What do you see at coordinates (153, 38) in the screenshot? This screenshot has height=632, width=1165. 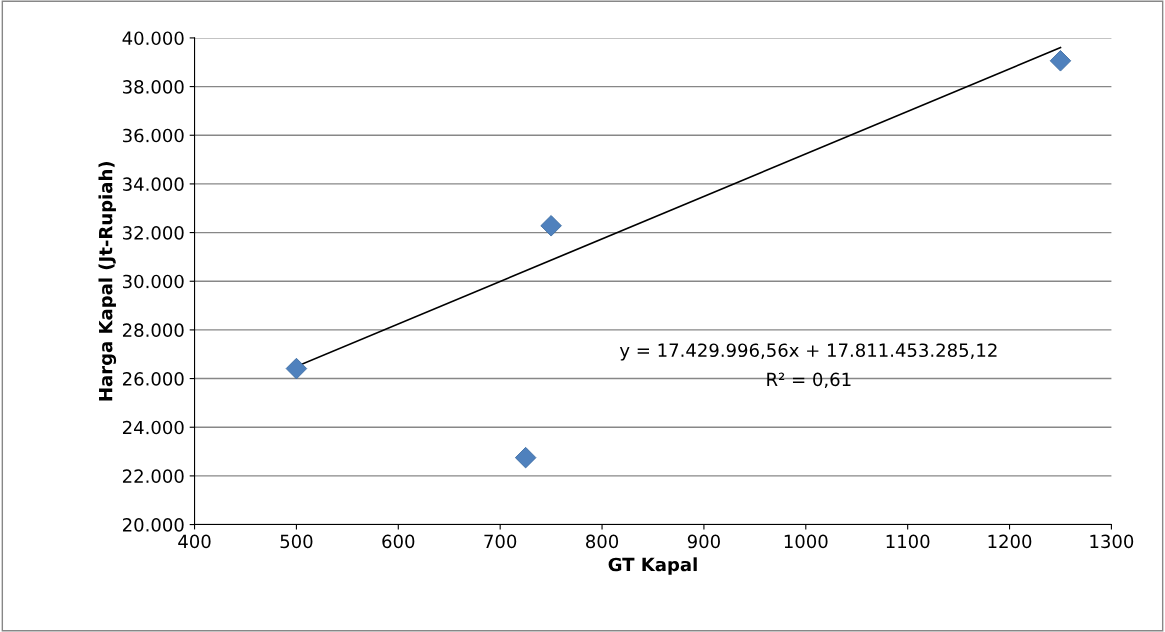 I see `y-tick-label: 40.000` at bounding box center [153, 38].